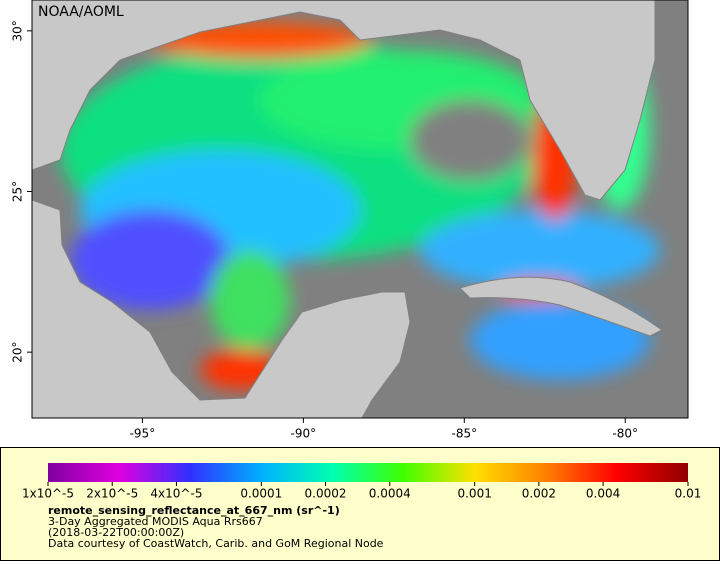  I want to click on y-tick-label: 20°, so click(18, 351).